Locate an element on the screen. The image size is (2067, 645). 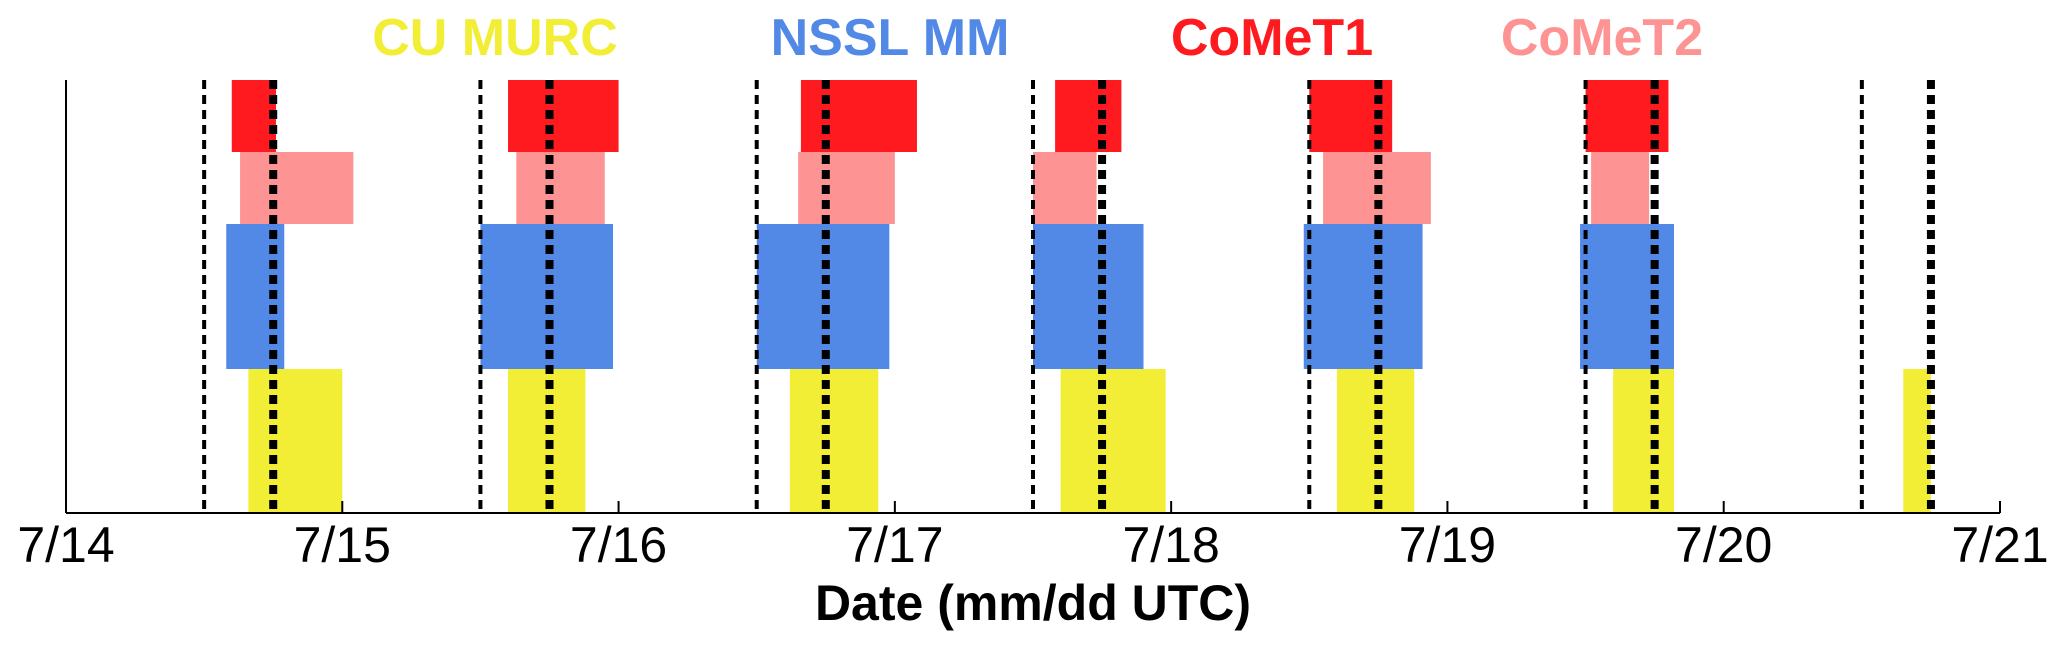
x-tick-label-7: 7/21 is located at coordinates (1999, 545).